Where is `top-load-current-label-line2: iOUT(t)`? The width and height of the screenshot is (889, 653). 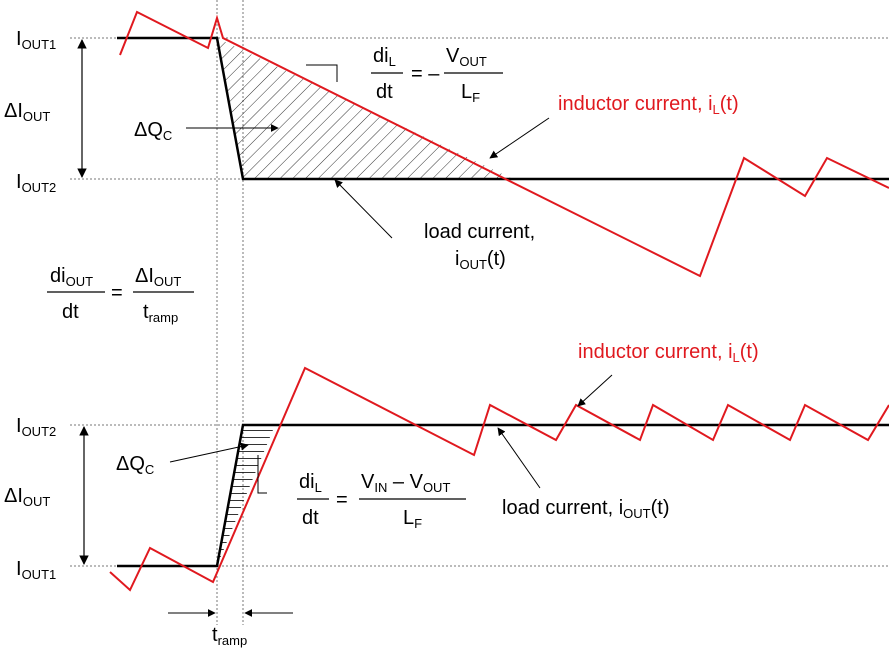 top-load-current-label-line2: iOUT(t) is located at coordinates (480, 260).